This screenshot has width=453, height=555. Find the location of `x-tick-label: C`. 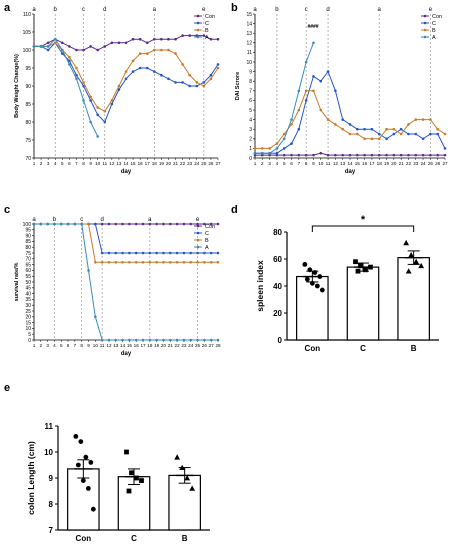

x-tick-label: C is located at coordinates (134, 538).